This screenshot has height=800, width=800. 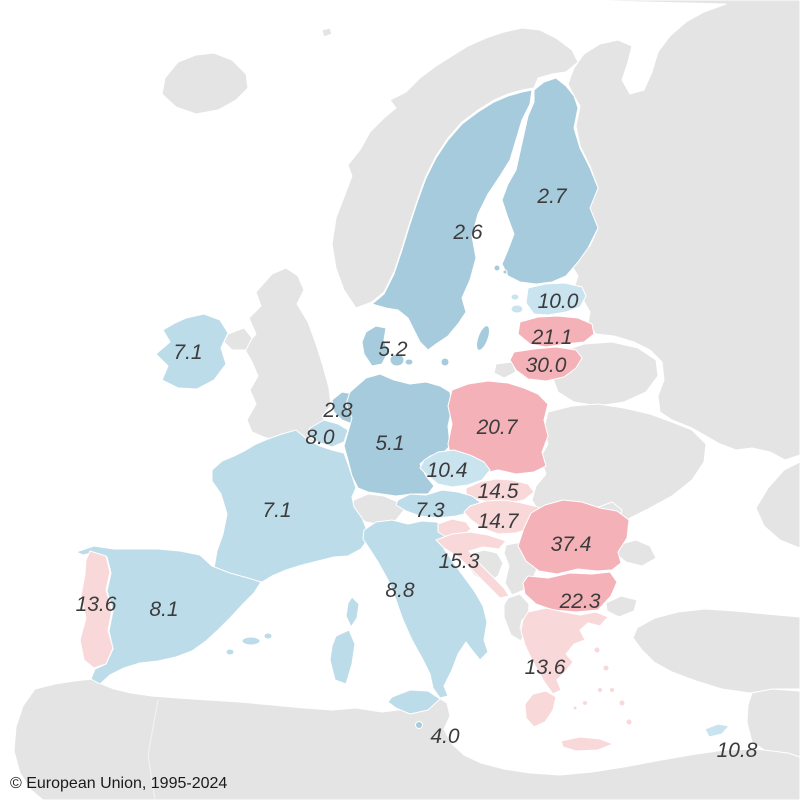 I want to click on country-greece-island6, so click(x=612, y=690).